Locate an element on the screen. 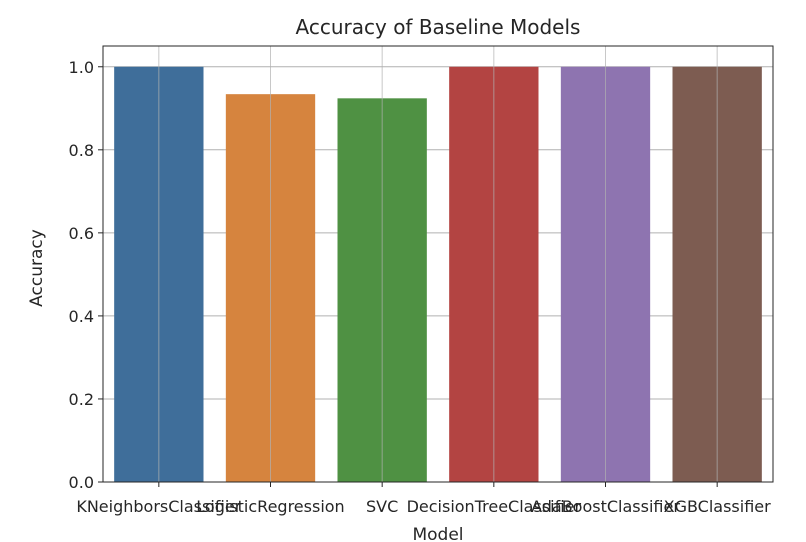 This screenshot has width=806, height=542. x-tick-label: XGBClassifier is located at coordinates (718, 506).